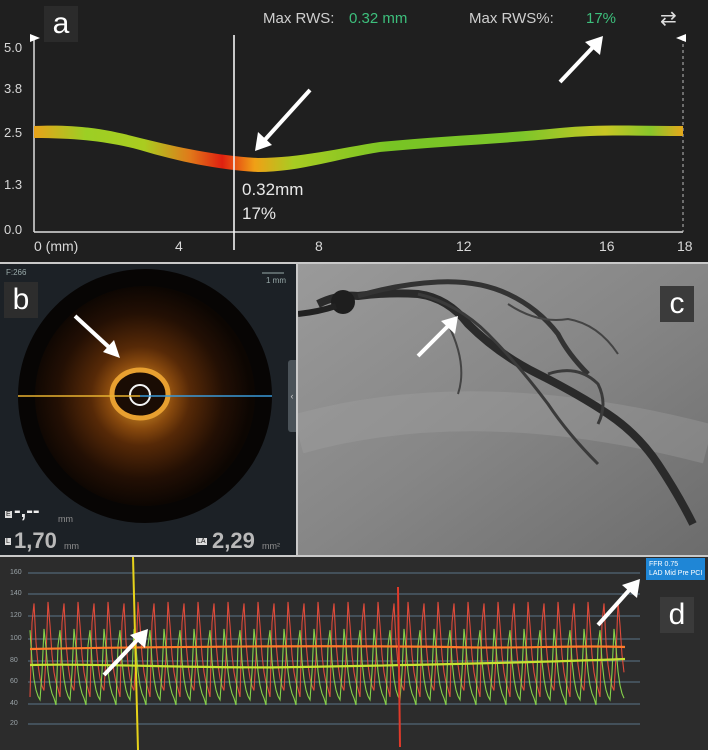 The width and height of the screenshot is (708, 750). Describe the element at coordinates (464, 246) in the screenshot. I see `x-tick: 12` at that location.